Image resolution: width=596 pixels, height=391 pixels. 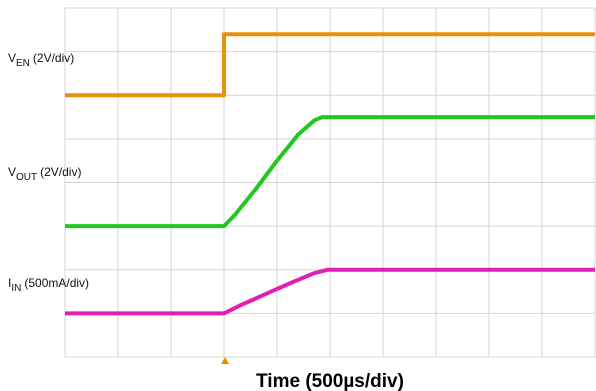 I want to click on channel-label: IIN (500mA/div), so click(x=48, y=285).